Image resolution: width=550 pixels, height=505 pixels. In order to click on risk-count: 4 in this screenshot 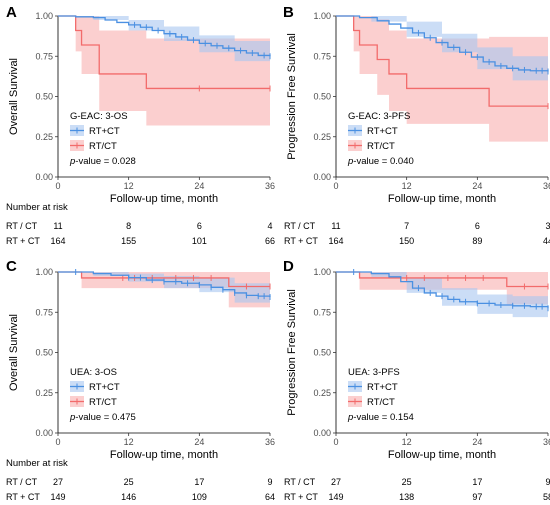, I will do `click(269, 226)`.